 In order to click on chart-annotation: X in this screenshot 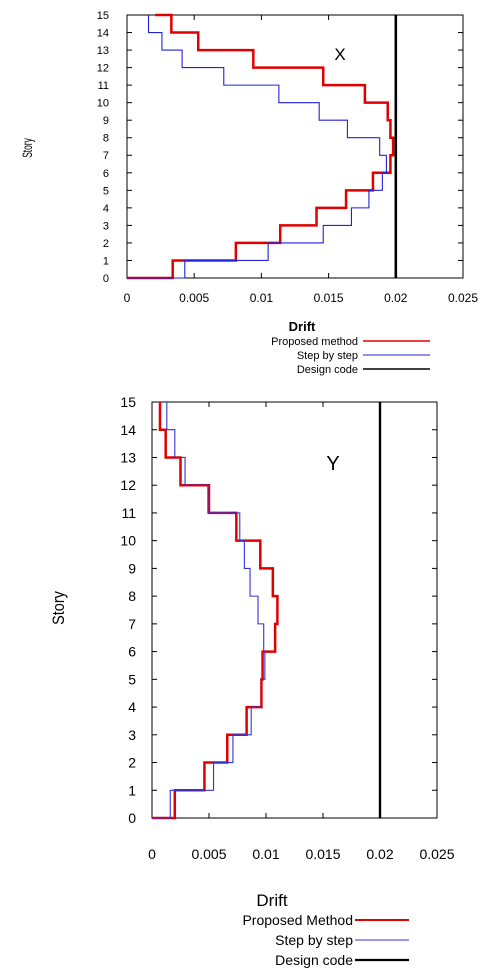, I will do `click(339, 54)`.